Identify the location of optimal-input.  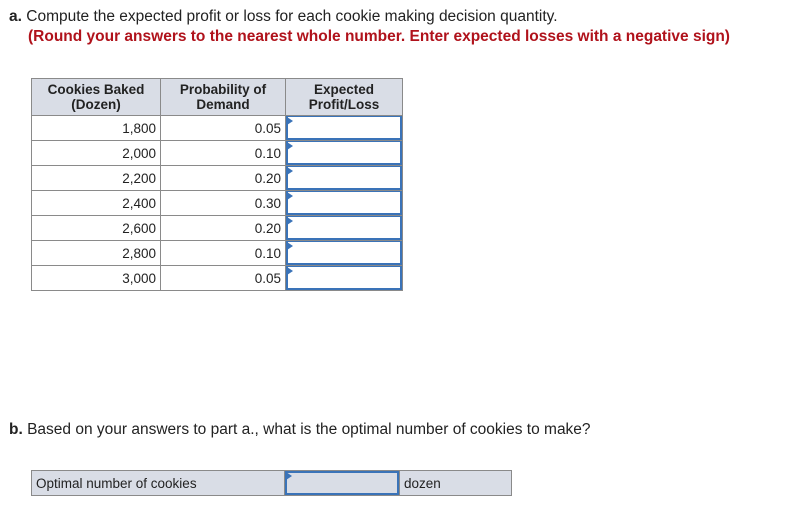
(342, 483).